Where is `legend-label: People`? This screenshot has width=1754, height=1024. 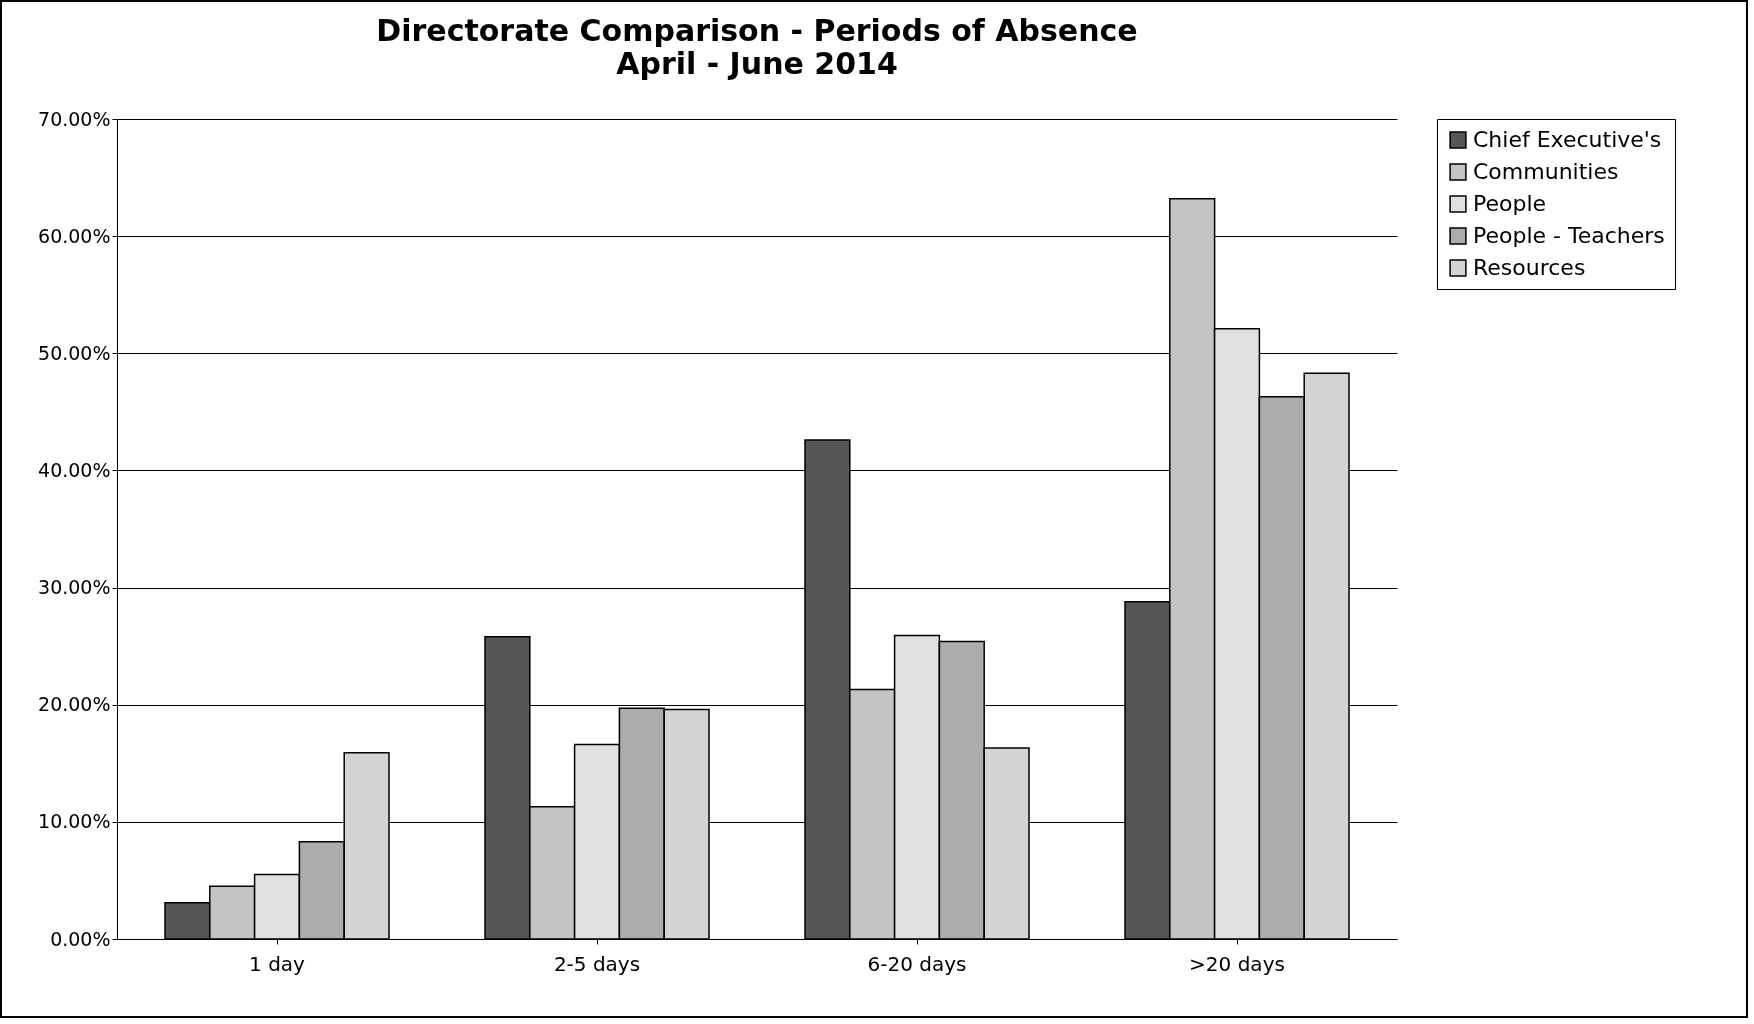 legend-label: People is located at coordinates (1510, 203).